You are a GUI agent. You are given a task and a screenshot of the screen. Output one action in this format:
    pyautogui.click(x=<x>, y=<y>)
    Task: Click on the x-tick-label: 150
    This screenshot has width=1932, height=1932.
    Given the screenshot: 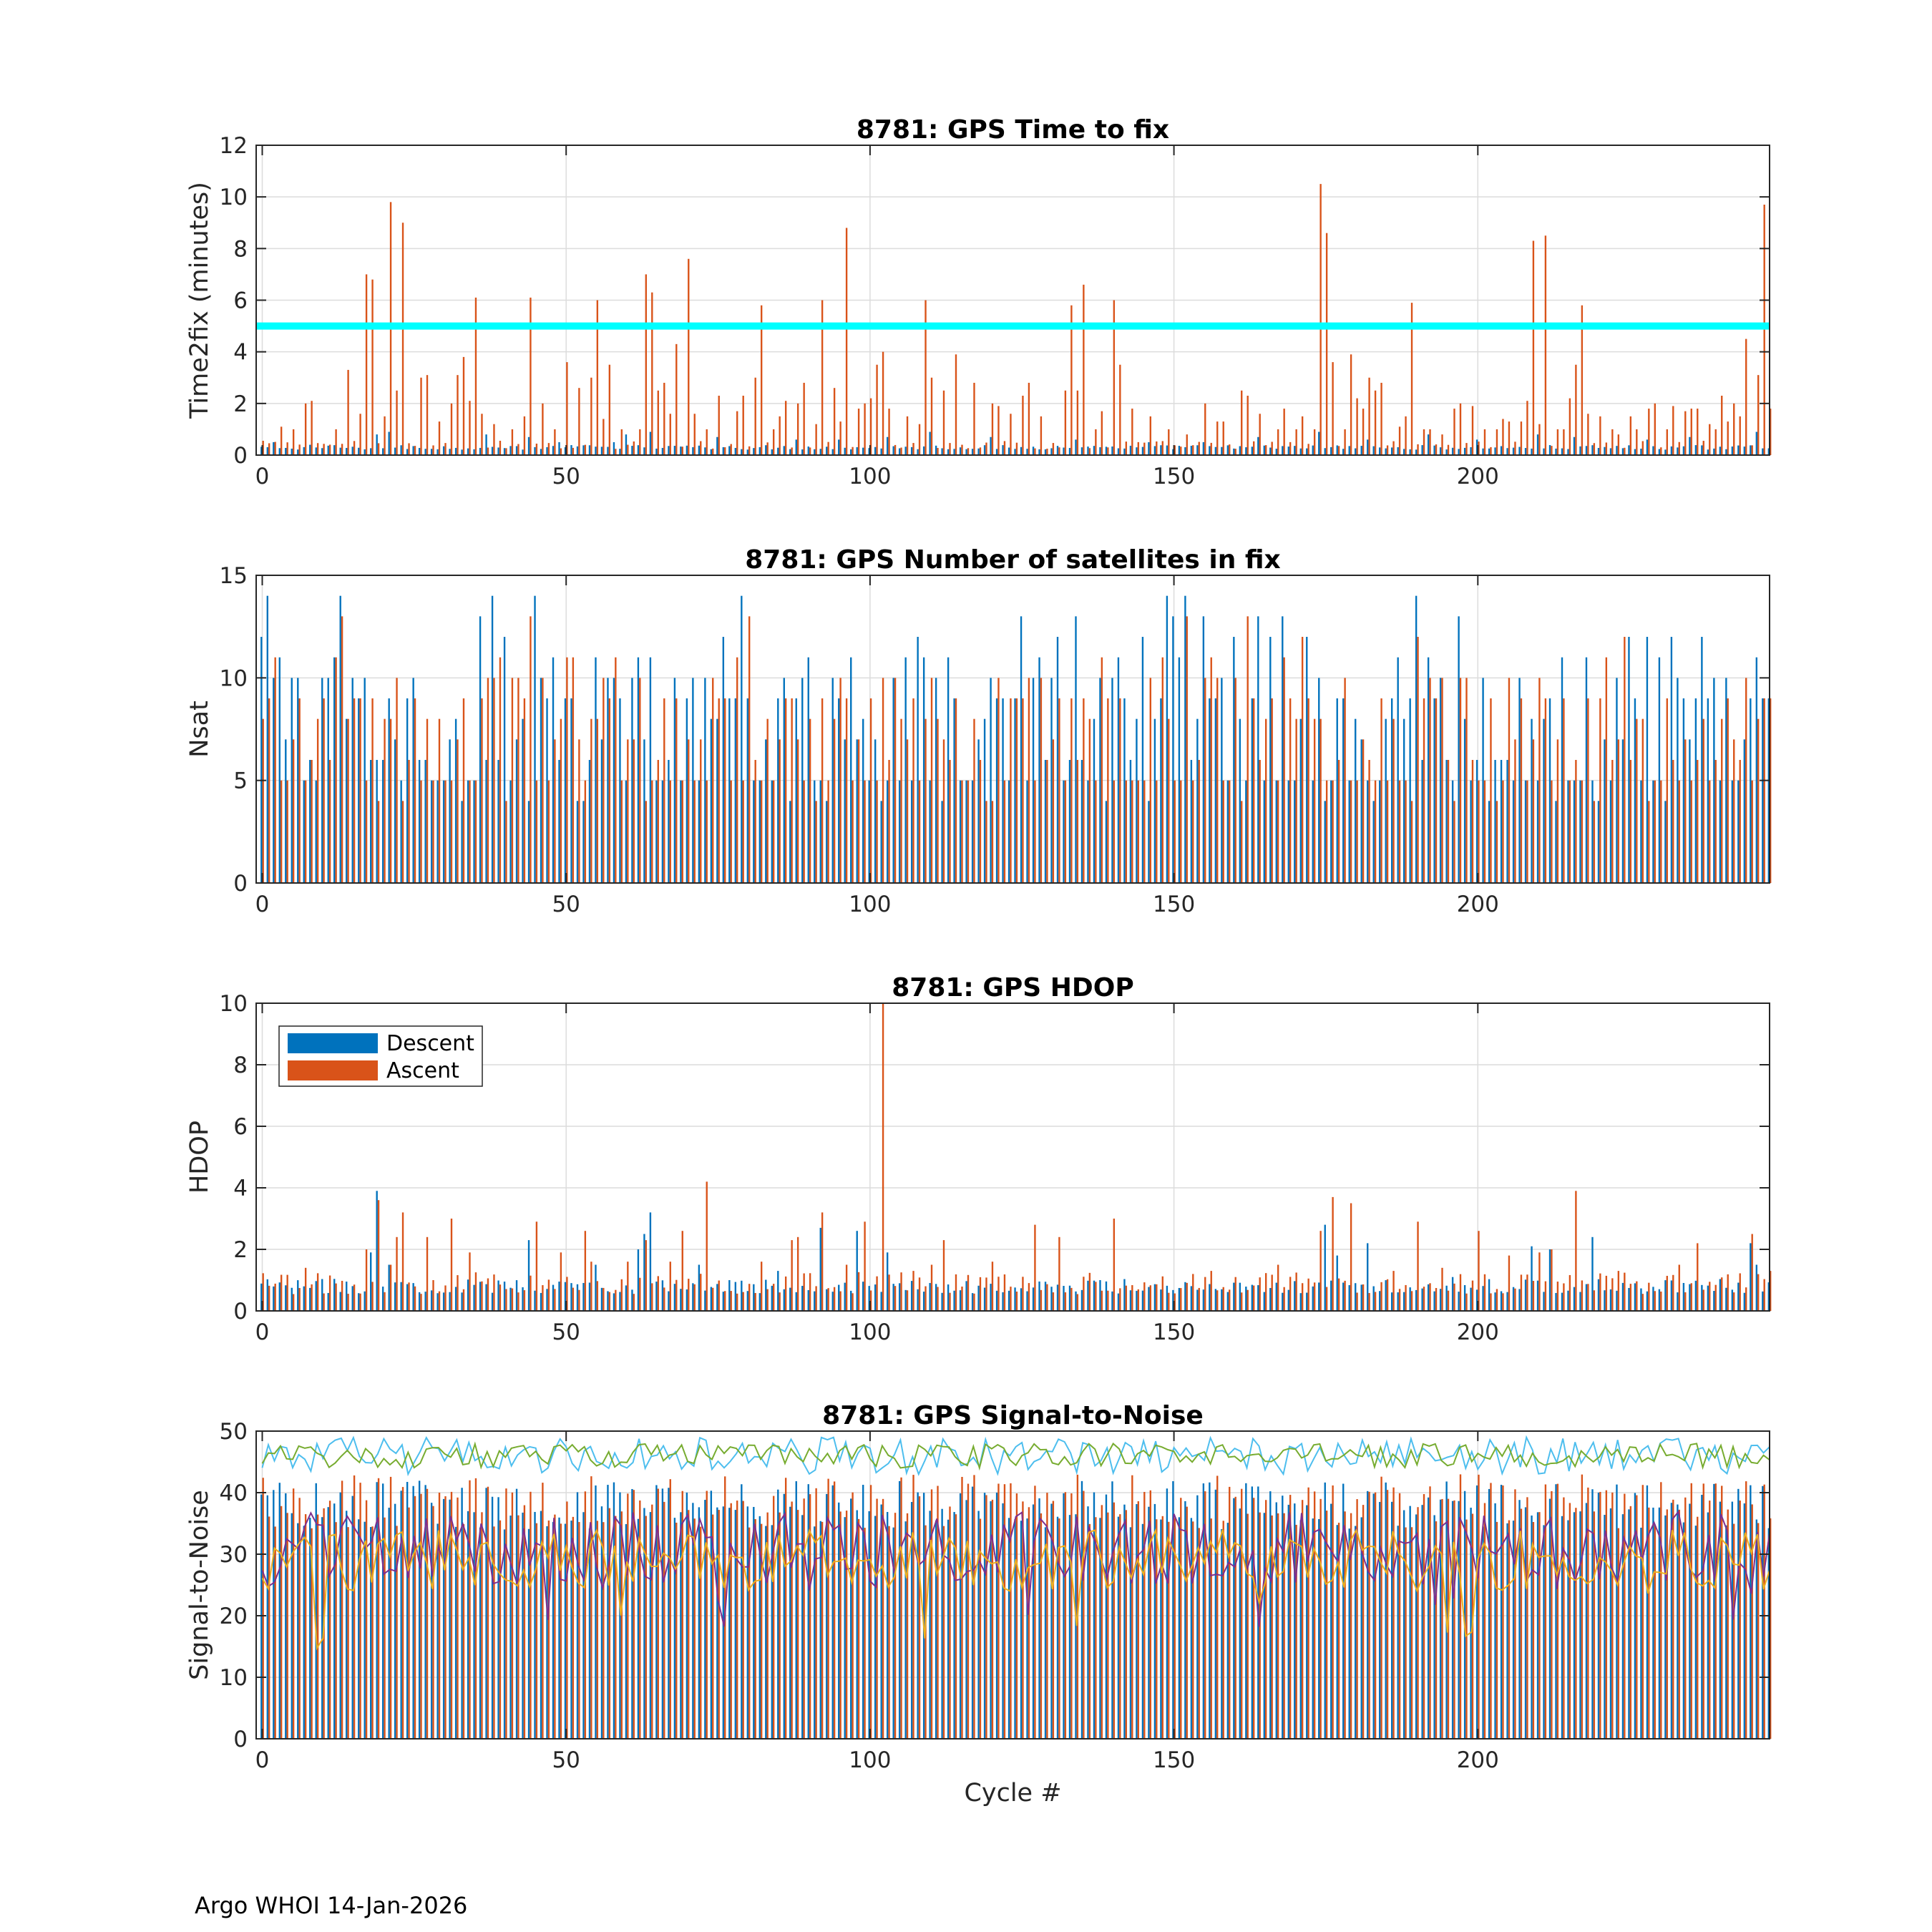 What is the action you would take?
    pyautogui.click(x=1174, y=904)
    